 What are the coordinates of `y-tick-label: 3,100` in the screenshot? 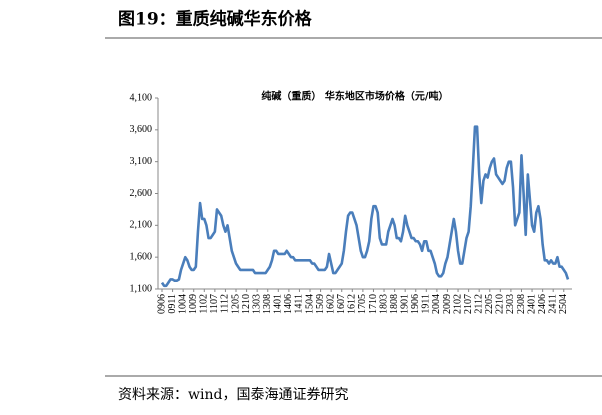 It's located at (141, 161).